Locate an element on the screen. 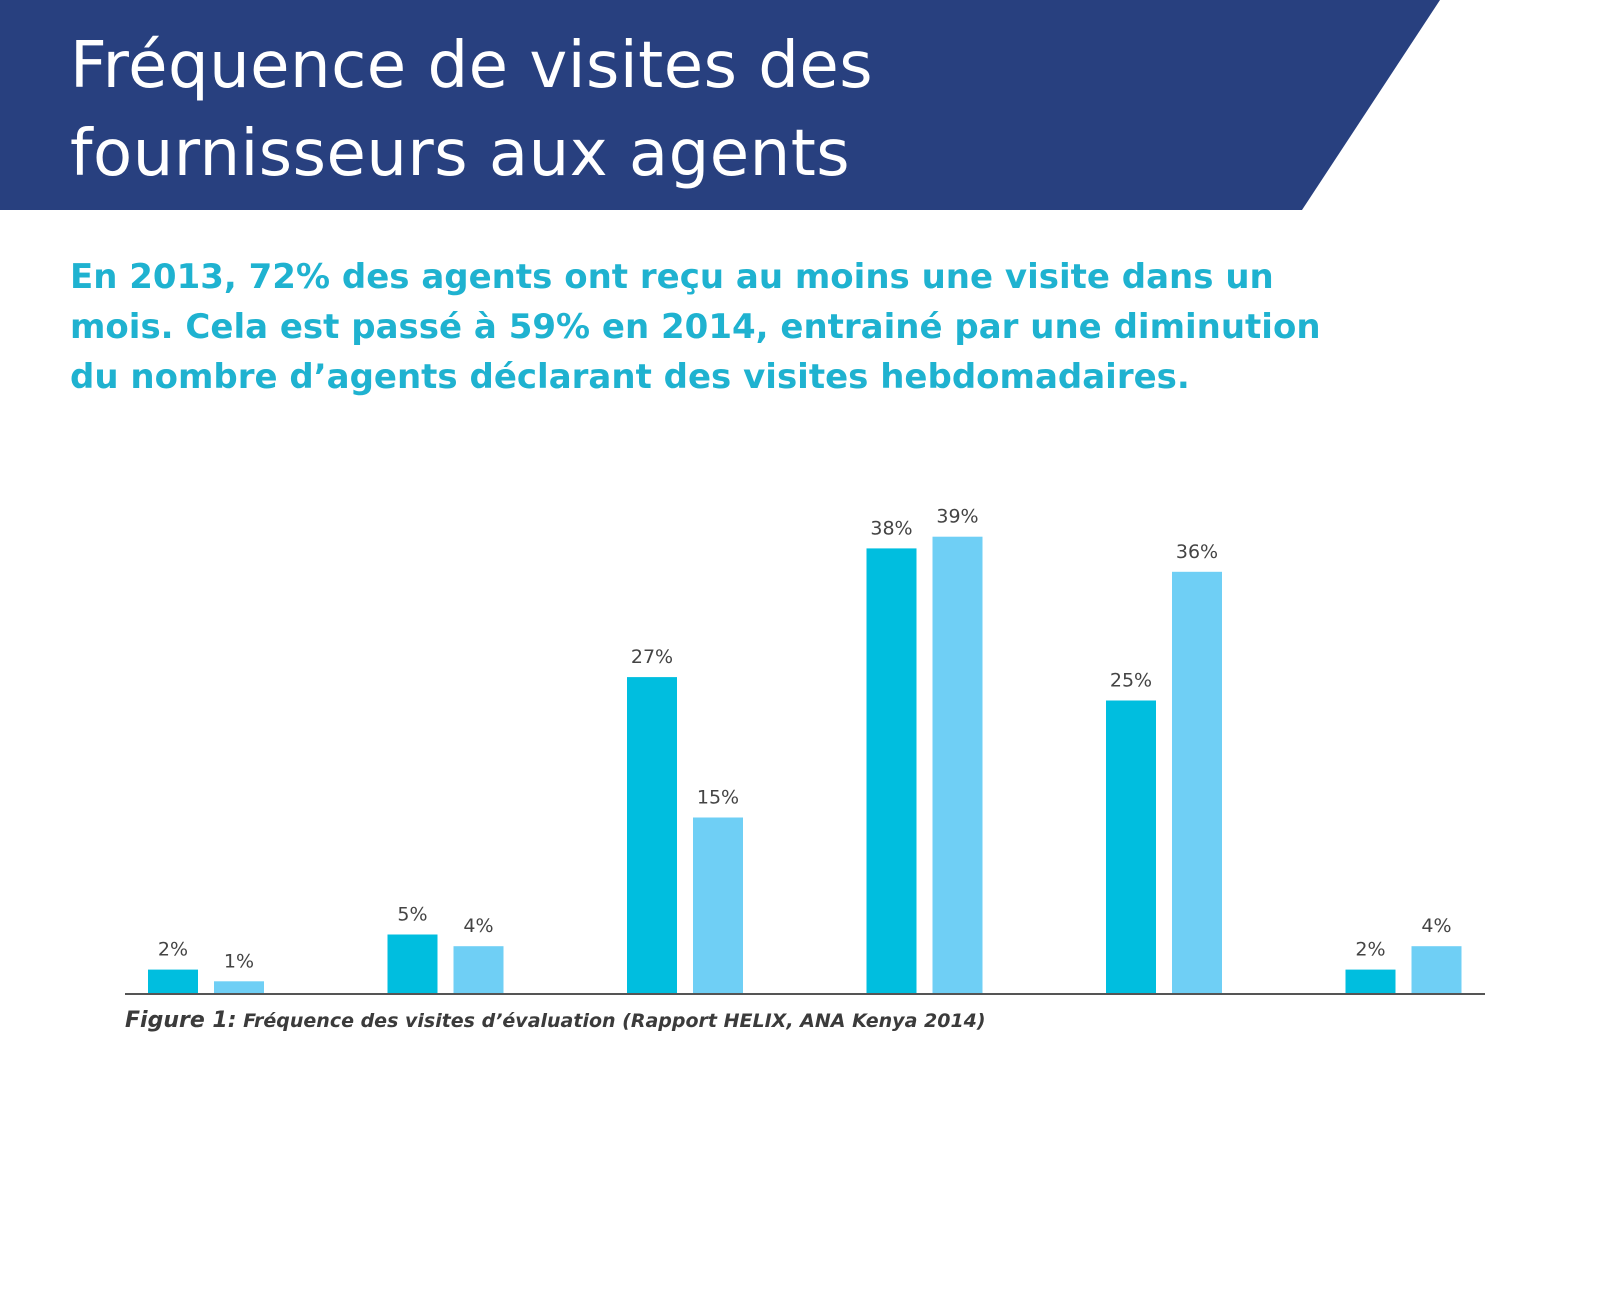 The height and width of the screenshot is (1309, 1600). value-label-series2-group5: 36% is located at coordinates (1197, 552).